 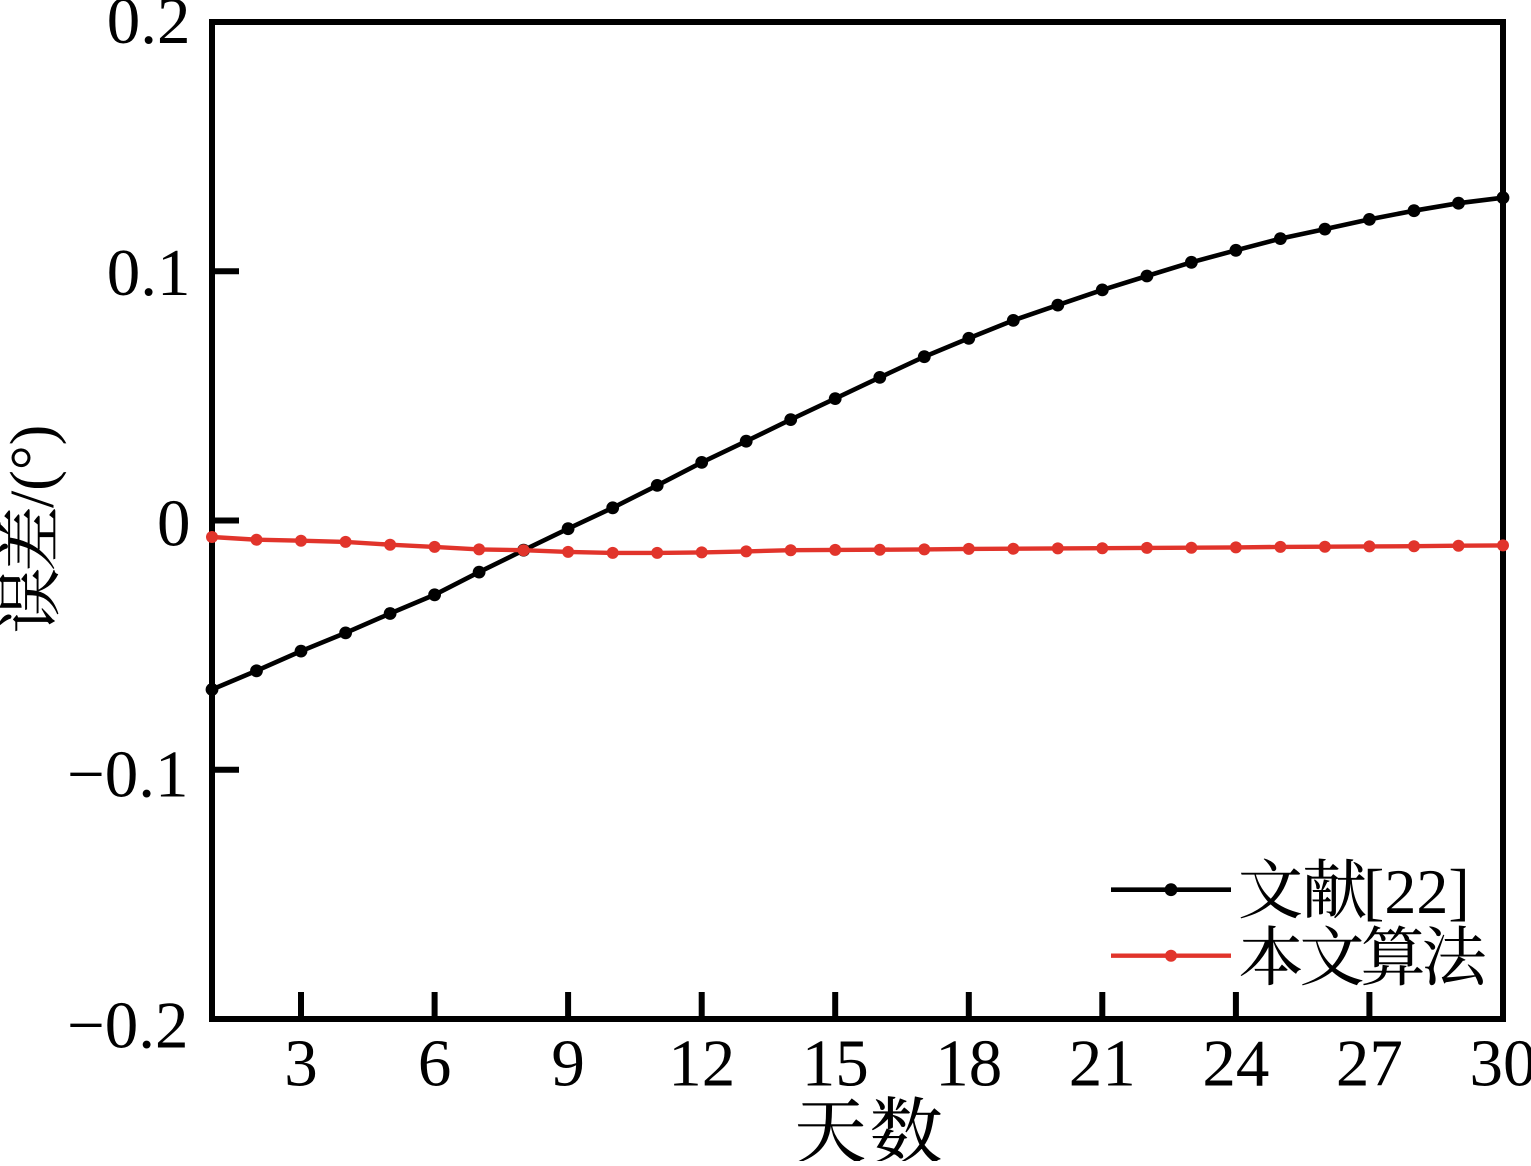 I want to click on svg-text: 0, so click(x=174, y=524).